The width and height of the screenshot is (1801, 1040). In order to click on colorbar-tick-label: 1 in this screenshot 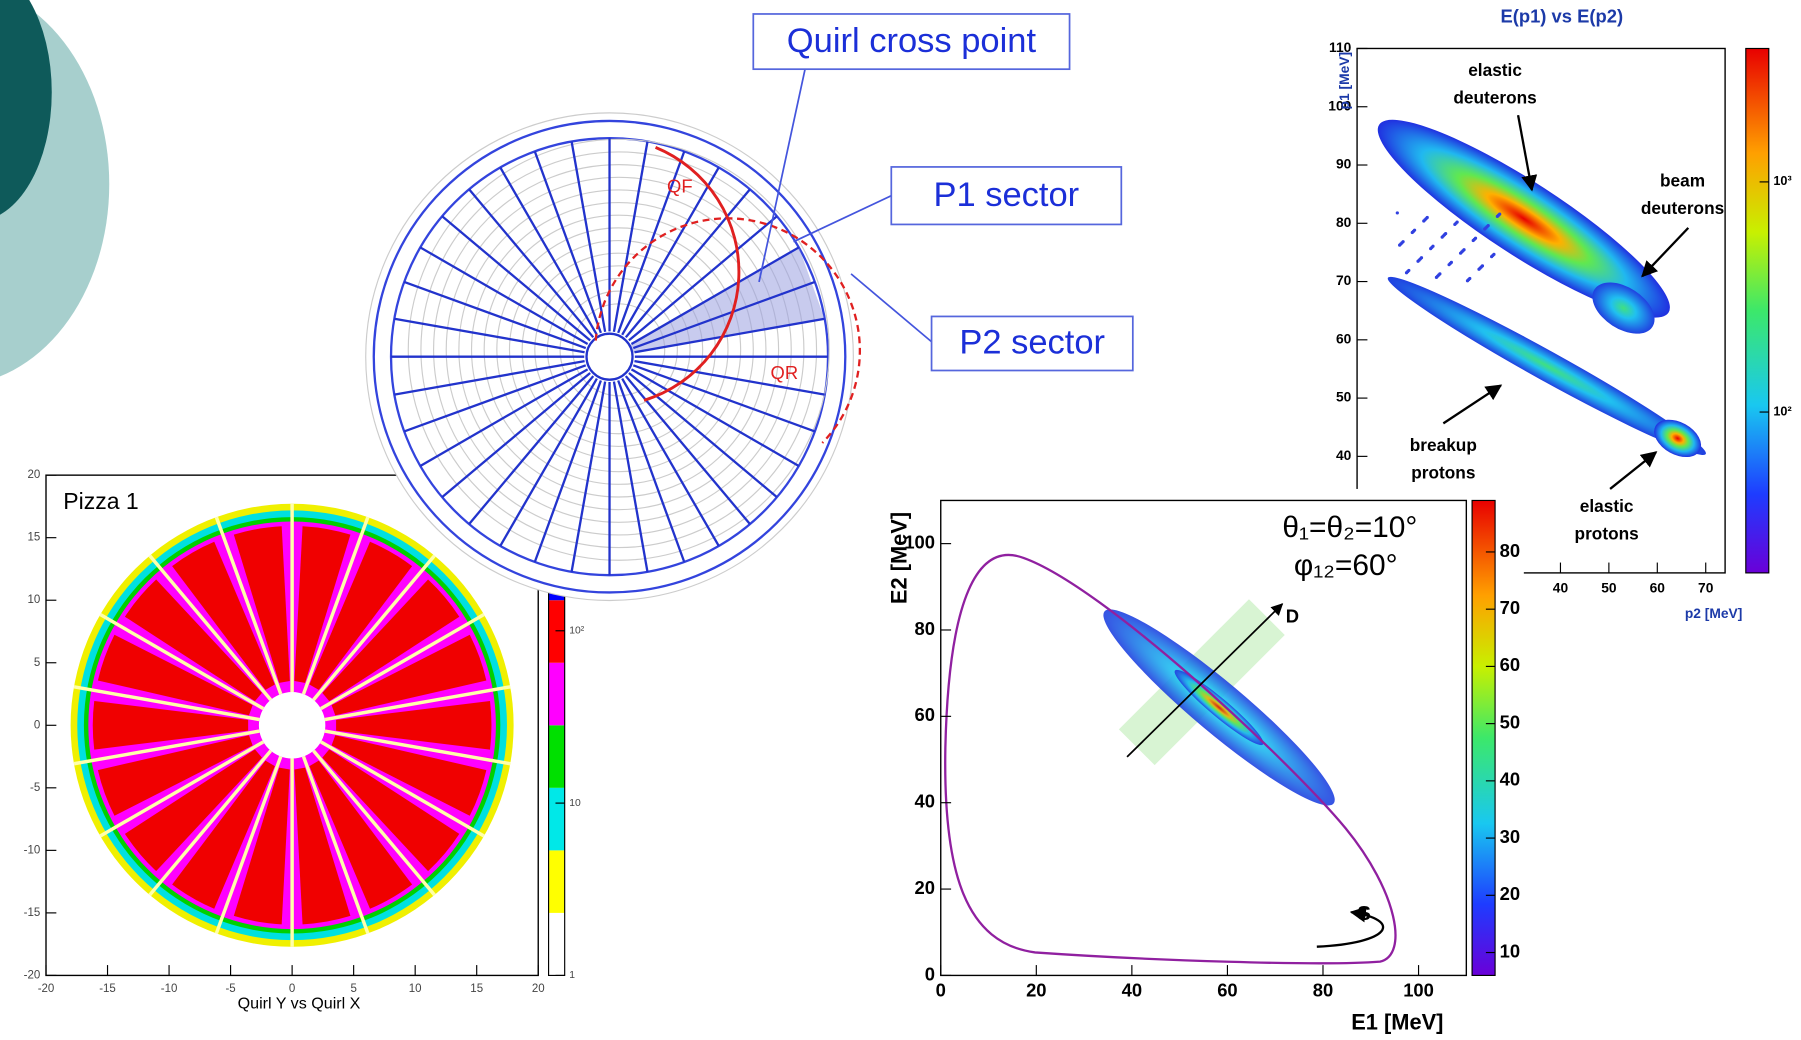, I will do `click(572, 975)`.